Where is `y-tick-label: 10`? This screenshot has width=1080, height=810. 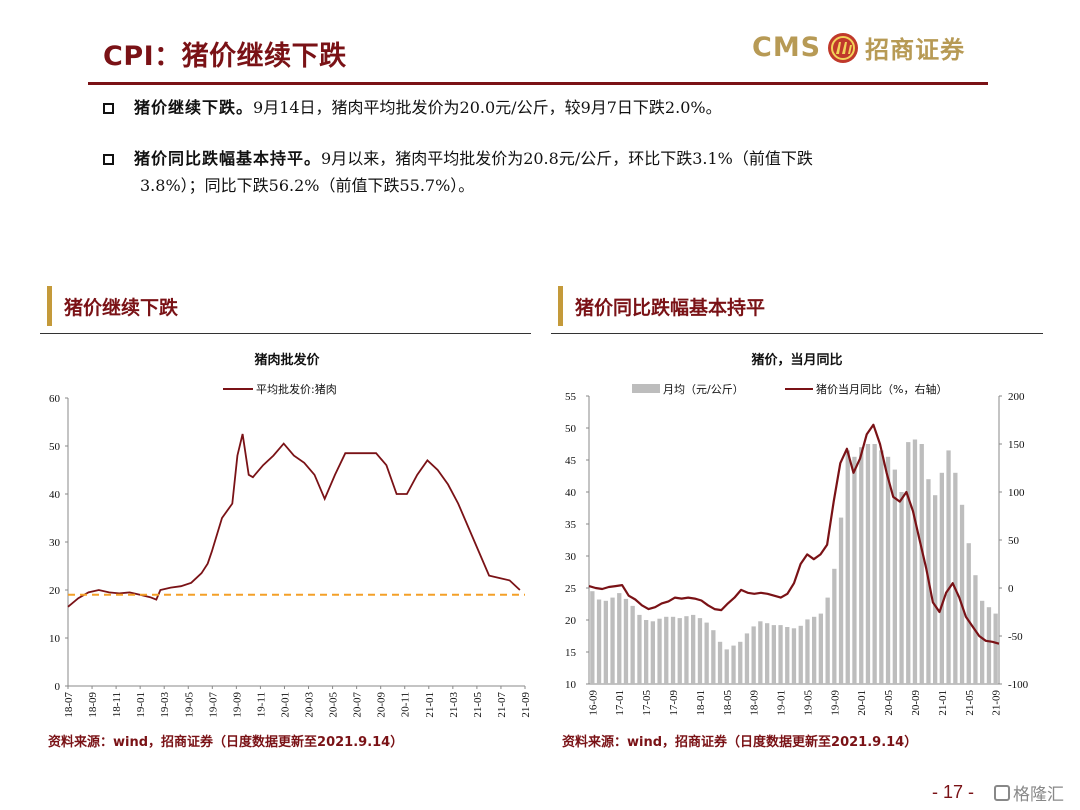
y-tick-label: 10 is located at coordinates (55, 639).